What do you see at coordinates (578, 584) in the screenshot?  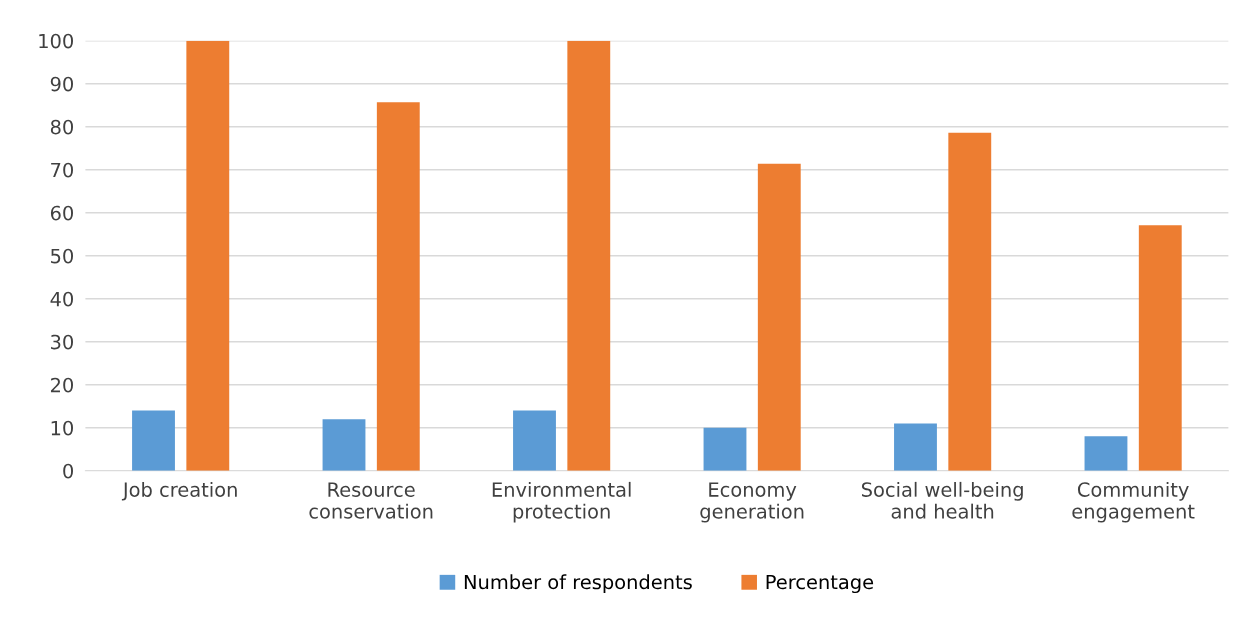 I see `legend-label: Number of respondents` at bounding box center [578, 584].